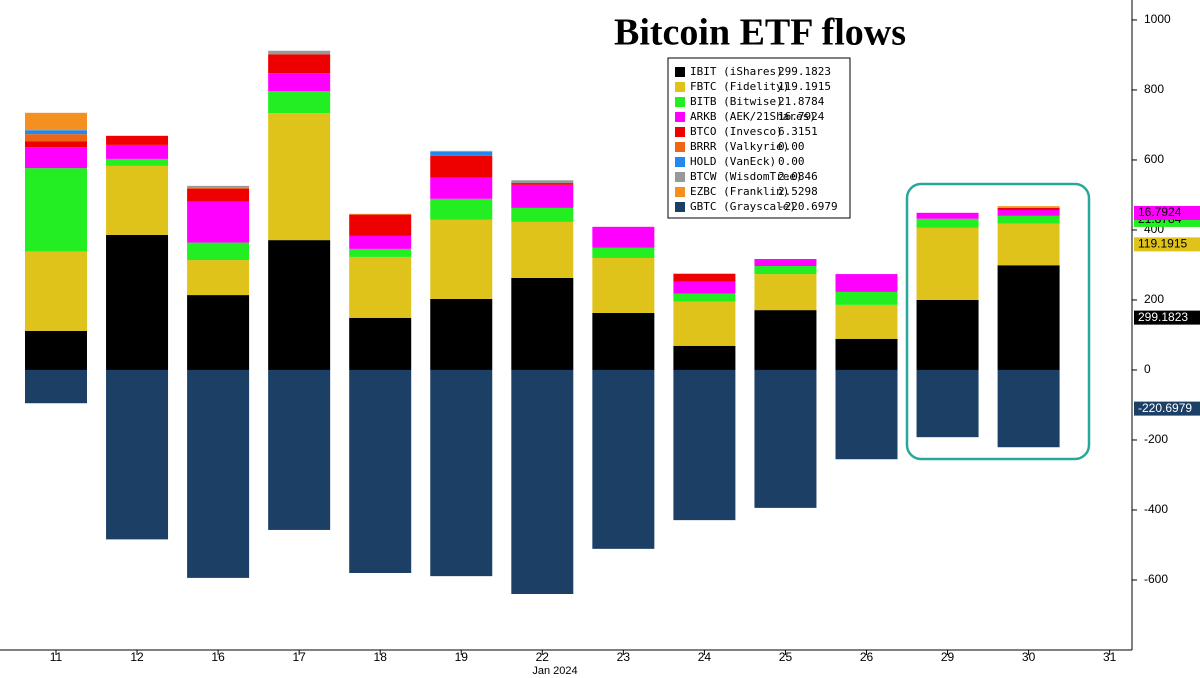 The width and height of the screenshot is (1200, 678). What do you see at coordinates (1147, 369) in the screenshot?
I see `y-tick-label: 0` at bounding box center [1147, 369].